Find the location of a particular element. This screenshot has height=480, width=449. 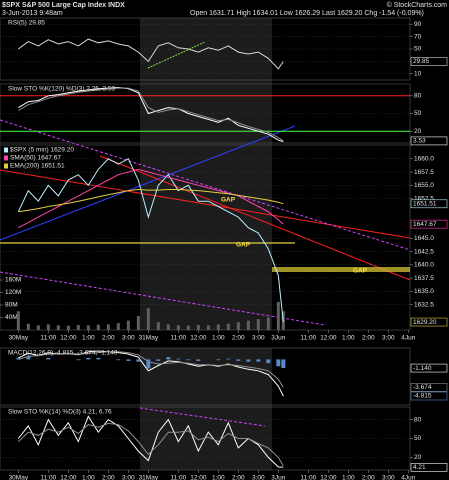

y-tick-label: 1637.5 is located at coordinates (424, 278).